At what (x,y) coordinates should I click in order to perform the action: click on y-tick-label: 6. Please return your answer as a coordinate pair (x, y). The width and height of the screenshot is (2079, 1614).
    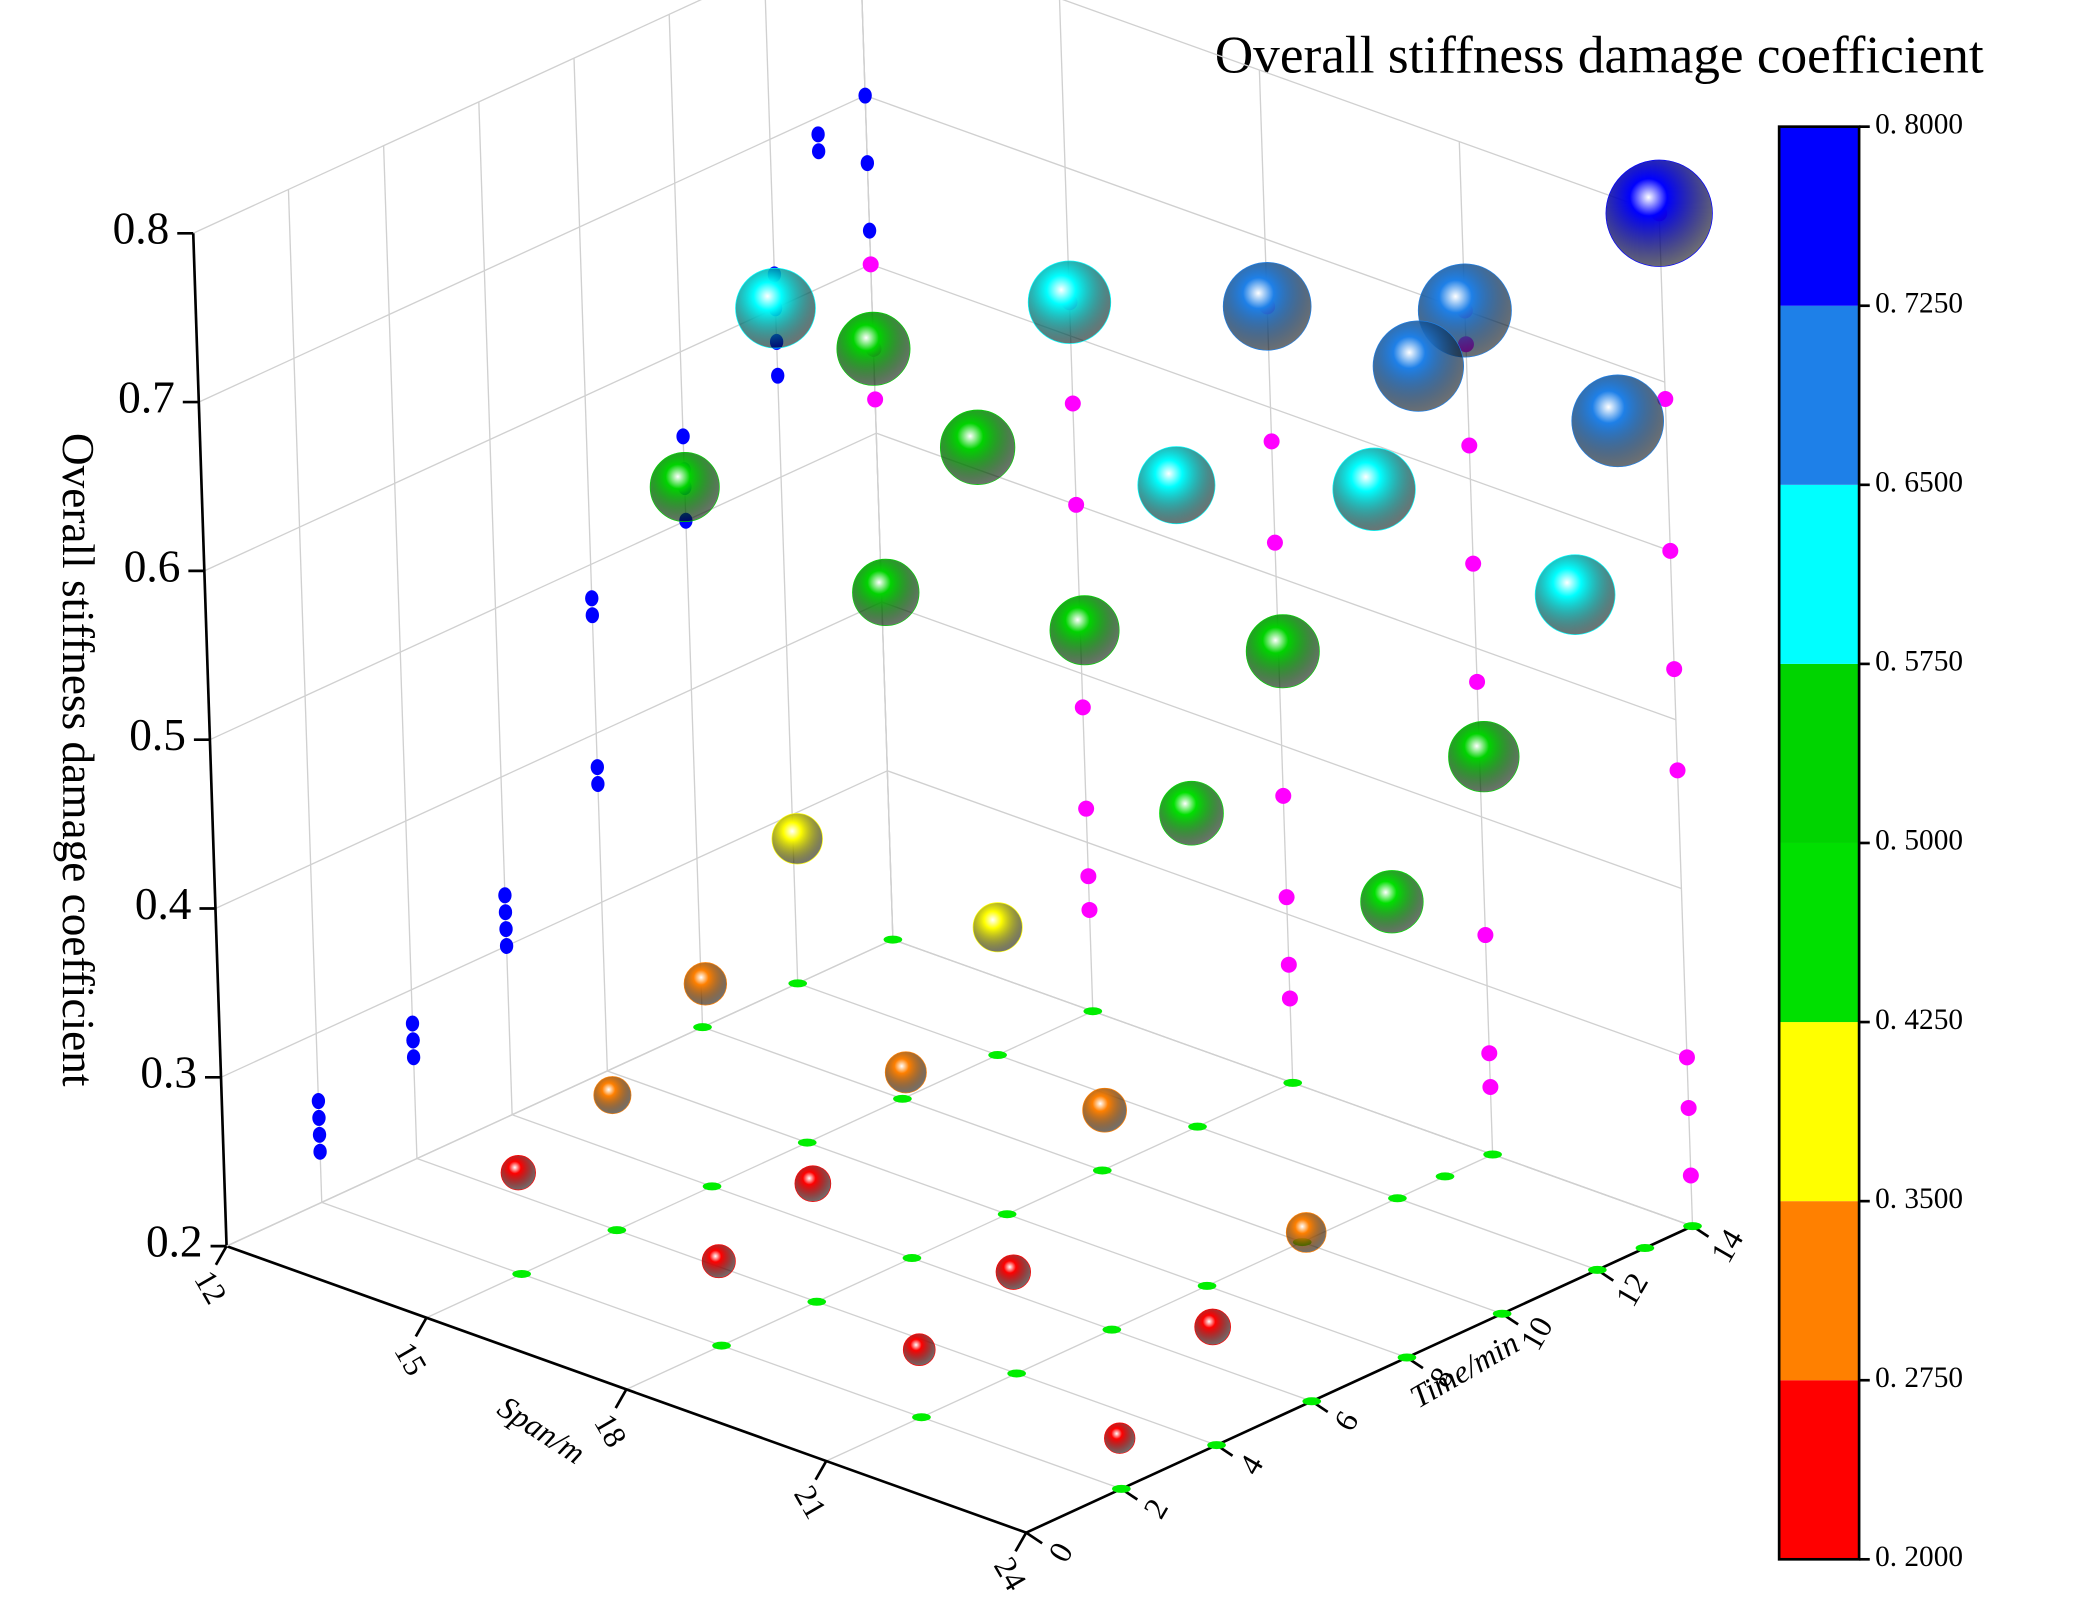
    Looking at the image, I should click on (1346, 1420).